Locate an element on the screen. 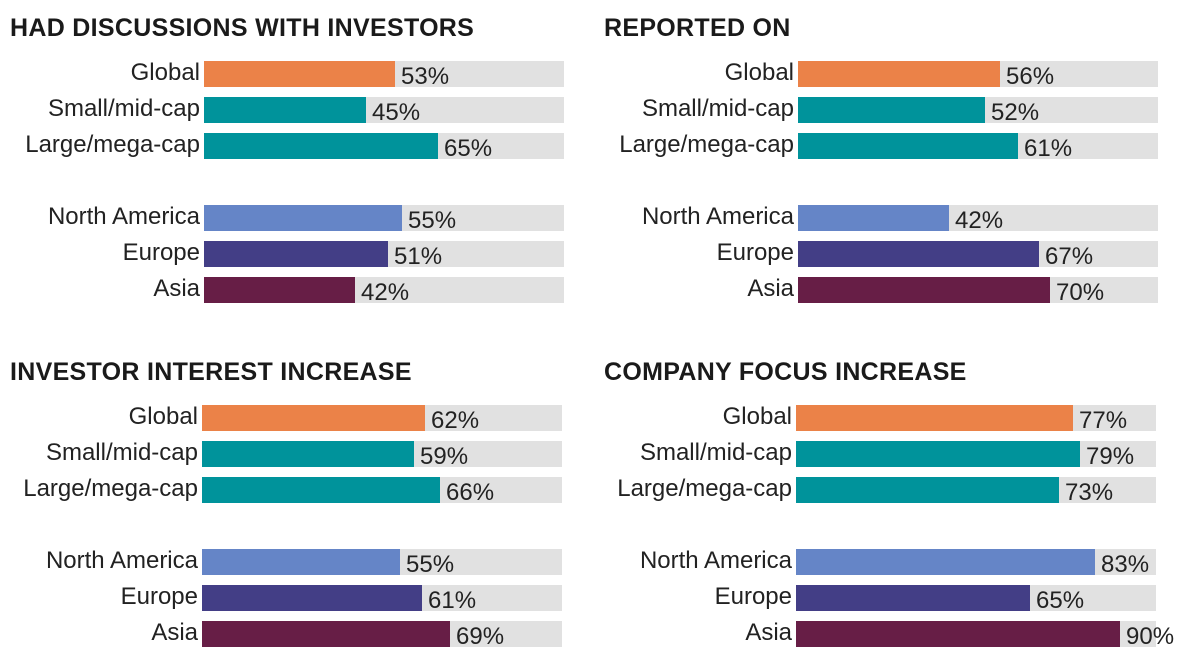  bar-row-small-mid-cap: Small/mid-cap 52% is located at coordinates (881, 110).